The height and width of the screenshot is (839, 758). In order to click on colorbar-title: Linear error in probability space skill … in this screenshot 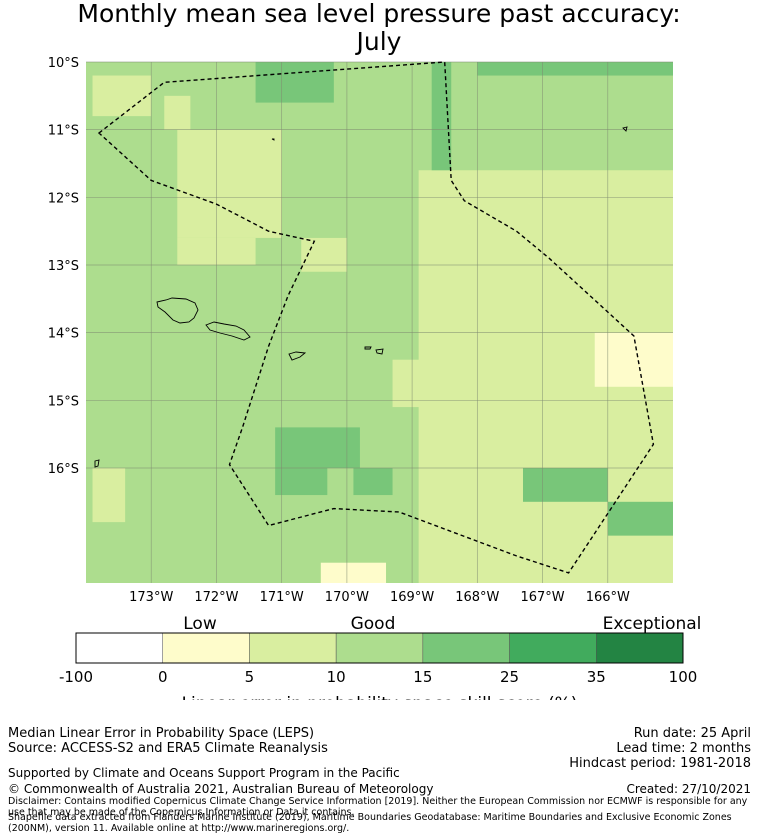, I will do `click(380, 697)`.